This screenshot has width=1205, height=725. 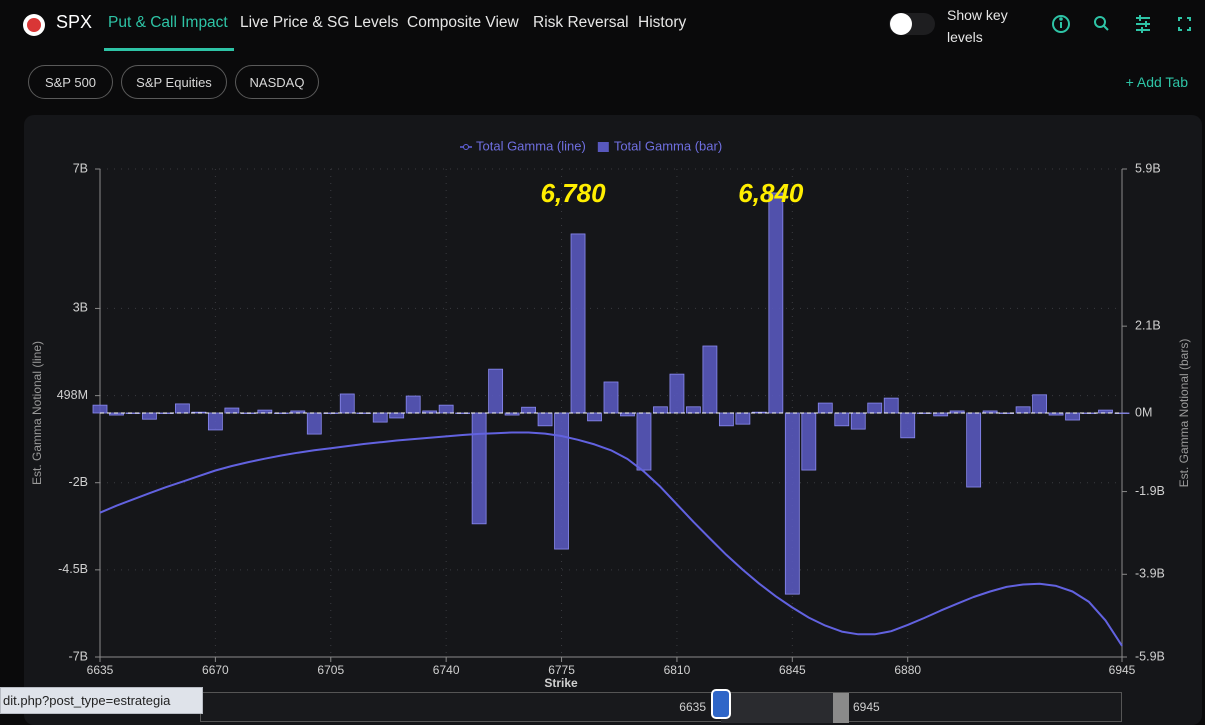 I want to click on y-tick-label: -2B, so click(x=78, y=482).